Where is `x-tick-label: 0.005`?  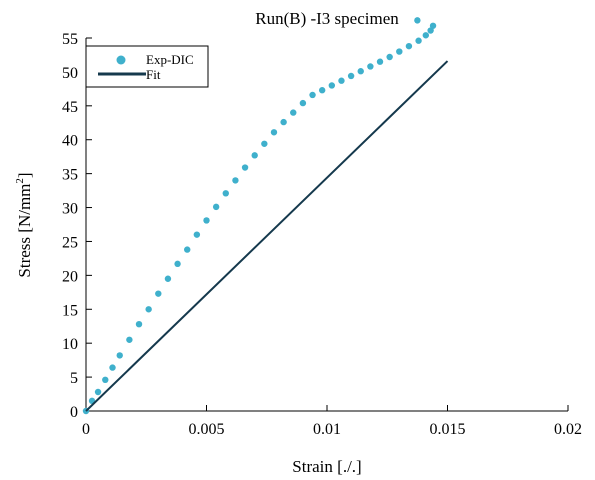 x-tick-label: 0.005 is located at coordinates (207, 429).